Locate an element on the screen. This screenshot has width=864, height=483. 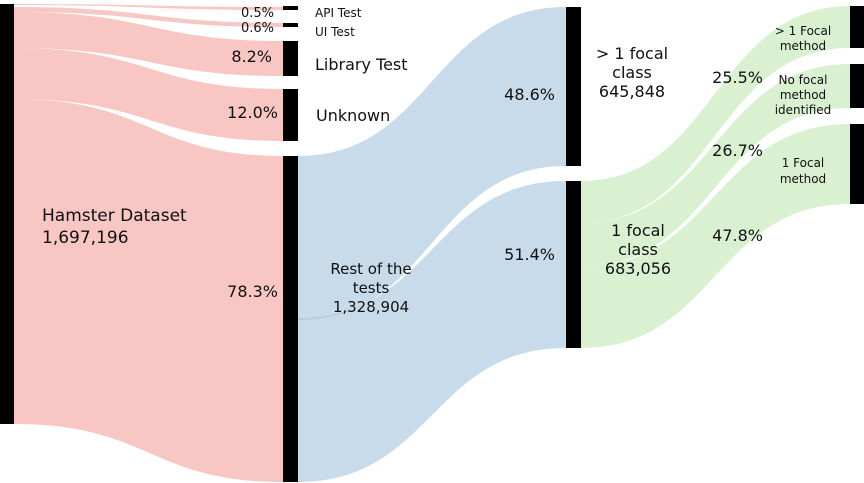
link-hamster-unknown is located at coordinates (148, 94).